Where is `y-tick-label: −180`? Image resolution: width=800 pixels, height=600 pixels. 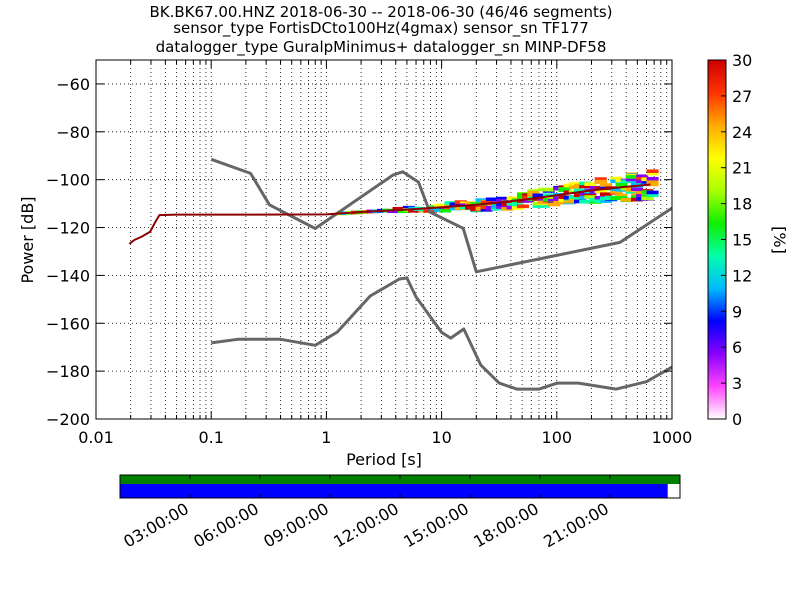 y-tick-label: −180 is located at coordinates (68, 371).